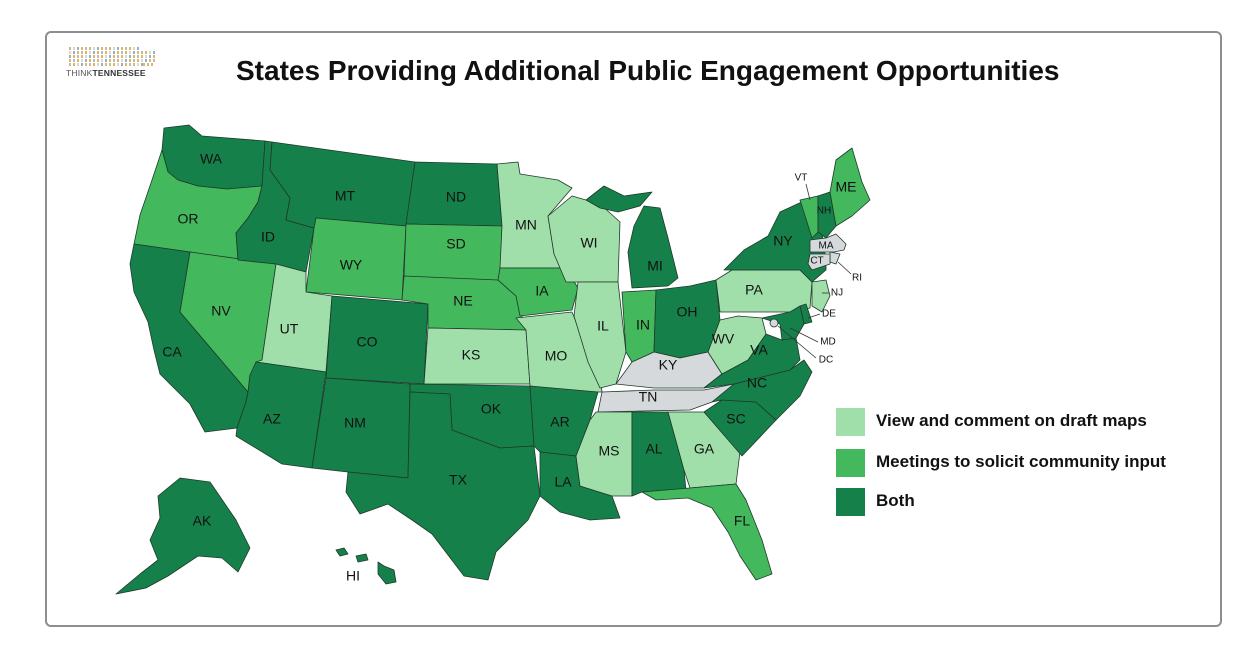  Describe the element at coordinates (268, 237) in the screenshot. I see `label-ID: ID` at that location.